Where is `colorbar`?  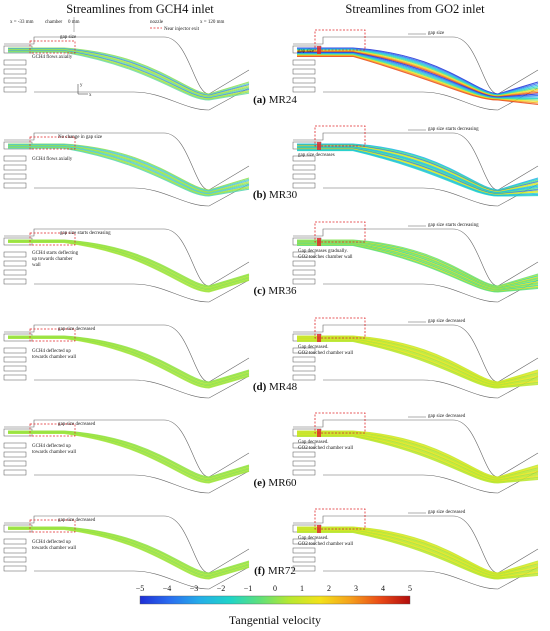 colorbar is located at coordinates (275, 600).